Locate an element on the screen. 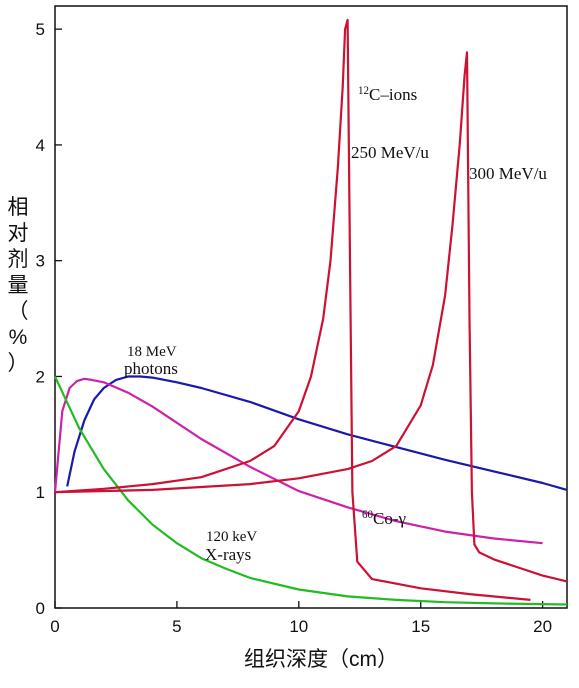  y-tick-label: 5 is located at coordinates (40, 29).